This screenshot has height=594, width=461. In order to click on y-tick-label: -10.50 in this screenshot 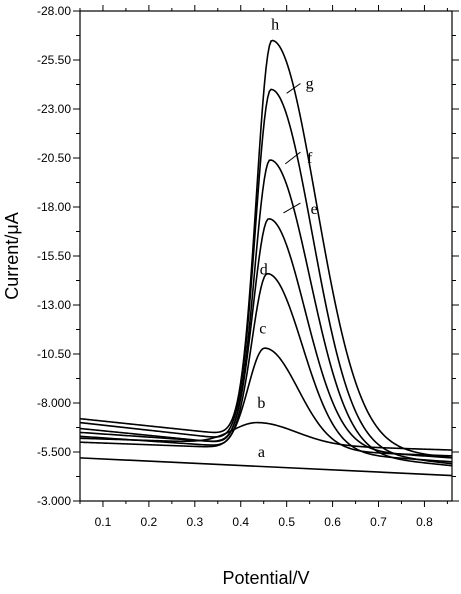, I will do `click(54, 354)`.